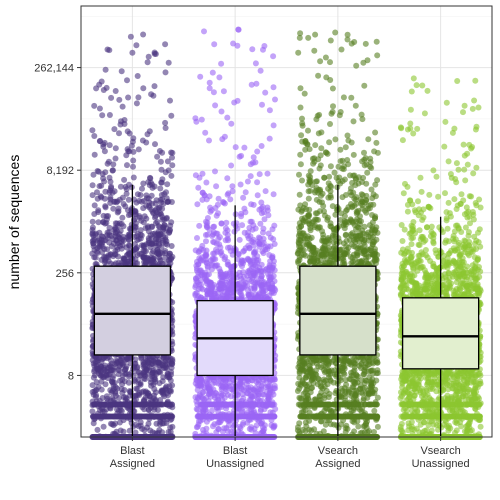 The image size is (500, 500). I want to click on series-points, so click(132, 235).